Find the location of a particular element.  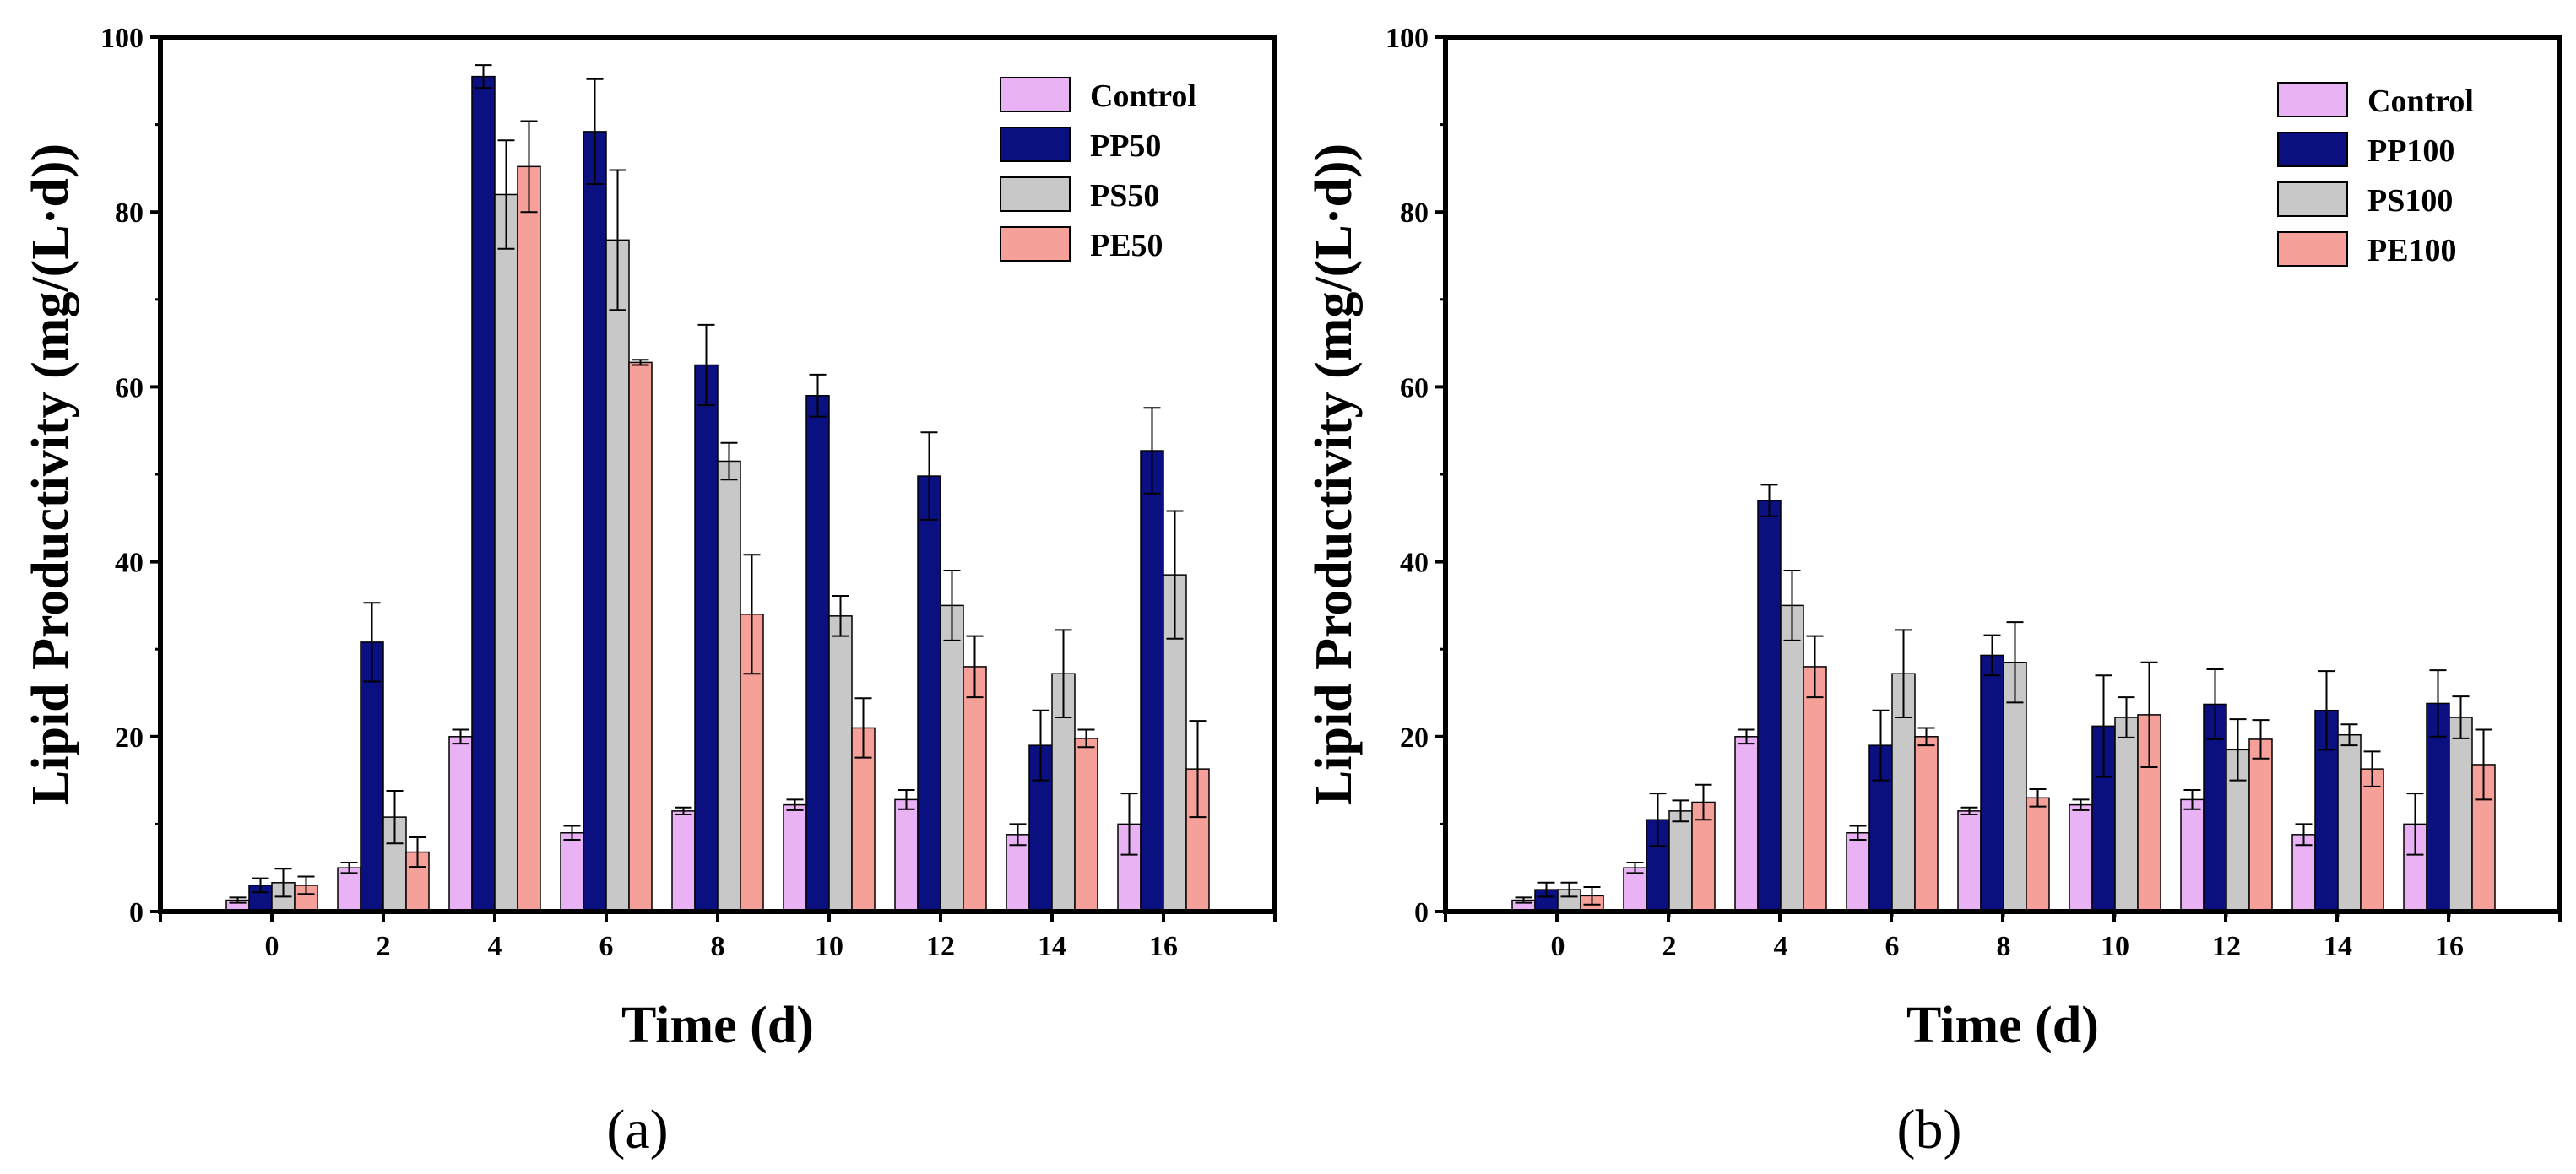

y-tick-label-a: 40 is located at coordinates (129, 563).